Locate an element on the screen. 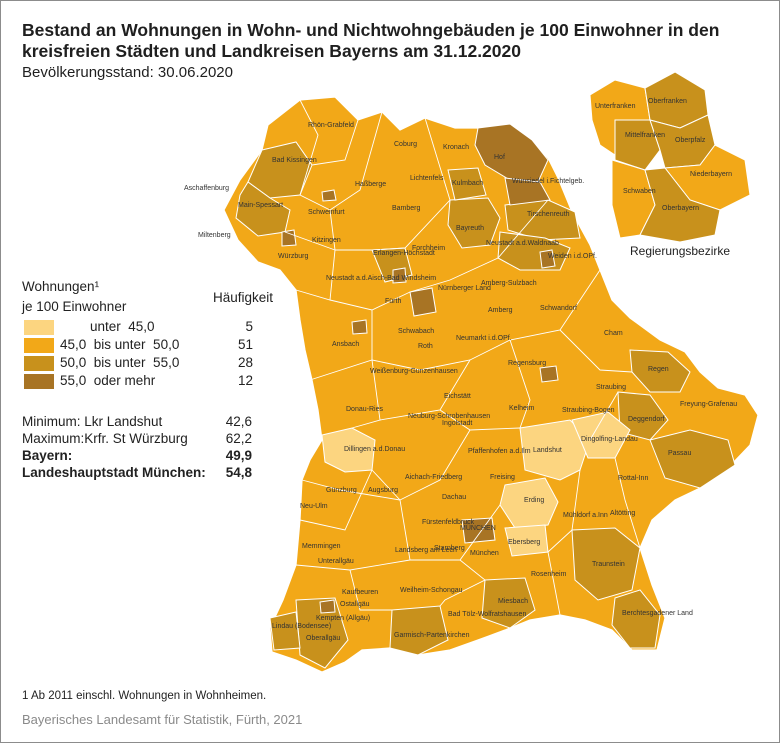 The image size is (780, 743). region-label: Miesbach is located at coordinates (513, 601).